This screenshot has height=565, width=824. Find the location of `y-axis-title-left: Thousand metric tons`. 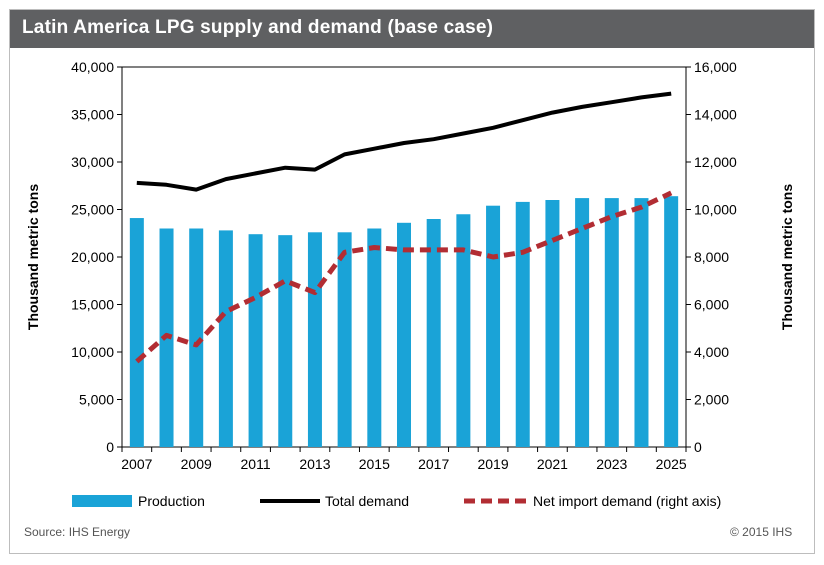

y-axis-title-left: Thousand metric tons is located at coordinates (33, 257).